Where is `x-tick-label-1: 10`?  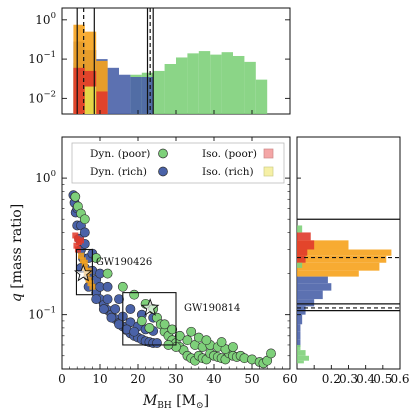 x-tick-label-1: 10 is located at coordinates (99, 379).